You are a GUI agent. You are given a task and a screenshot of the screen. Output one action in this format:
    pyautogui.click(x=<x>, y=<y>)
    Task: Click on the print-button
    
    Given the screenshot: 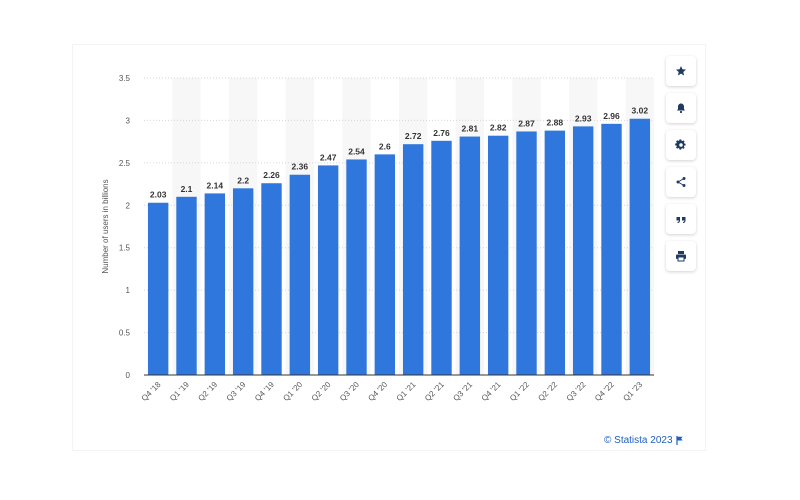 What is the action you would take?
    pyautogui.click(x=681, y=256)
    